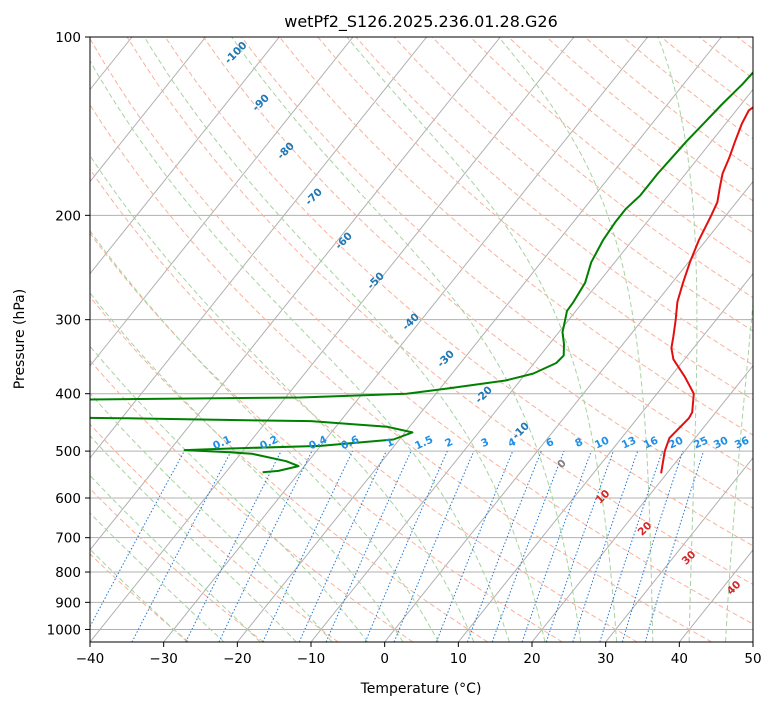  What do you see at coordinates (235, 52) in the screenshot?
I see `dry-adiabat-label: -100` at bounding box center [235, 52].